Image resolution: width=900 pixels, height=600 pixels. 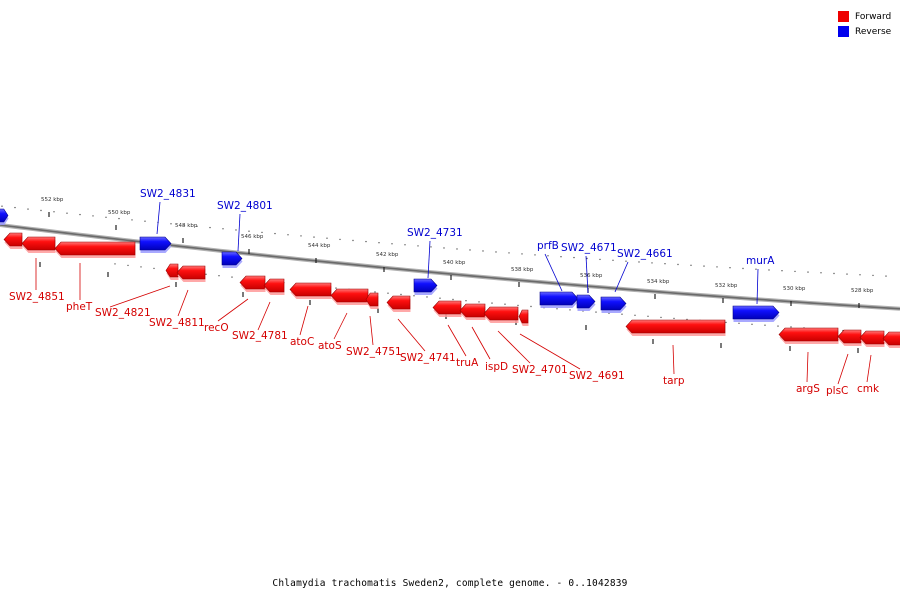 I want to click on gene-truA, so click(x=447, y=308).